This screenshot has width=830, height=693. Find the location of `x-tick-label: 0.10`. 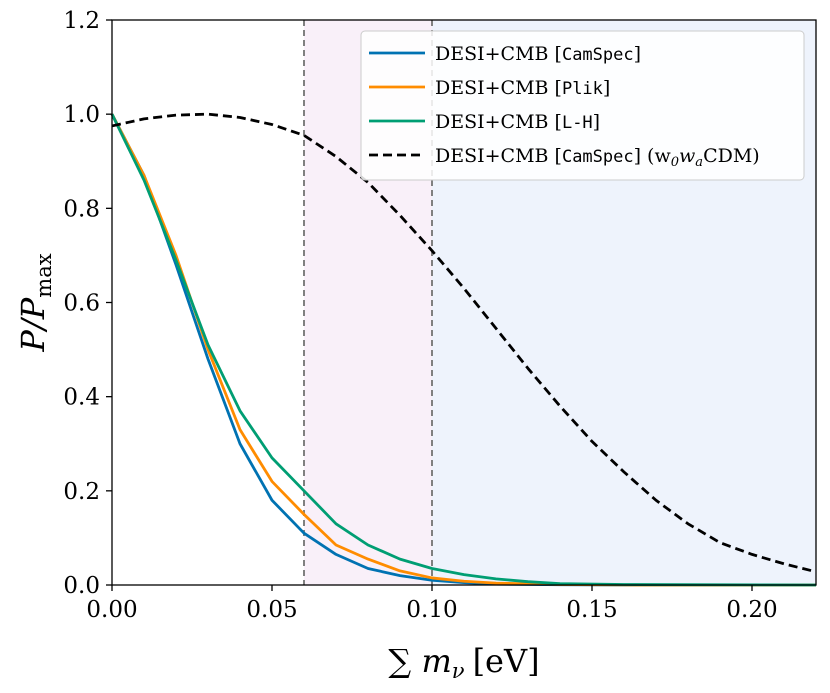

x-tick-label: 0.10 is located at coordinates (431, 610).